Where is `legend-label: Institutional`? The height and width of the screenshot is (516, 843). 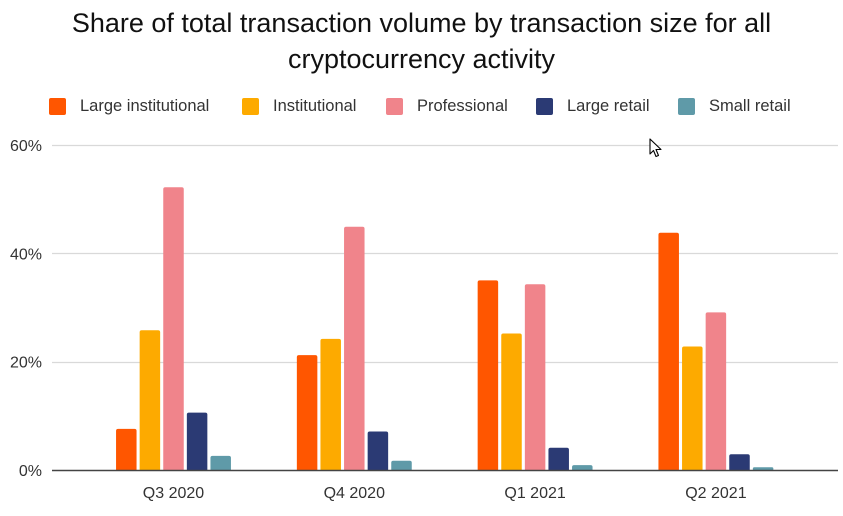 legend-label: Institutional is located at coordinates (315, 105).